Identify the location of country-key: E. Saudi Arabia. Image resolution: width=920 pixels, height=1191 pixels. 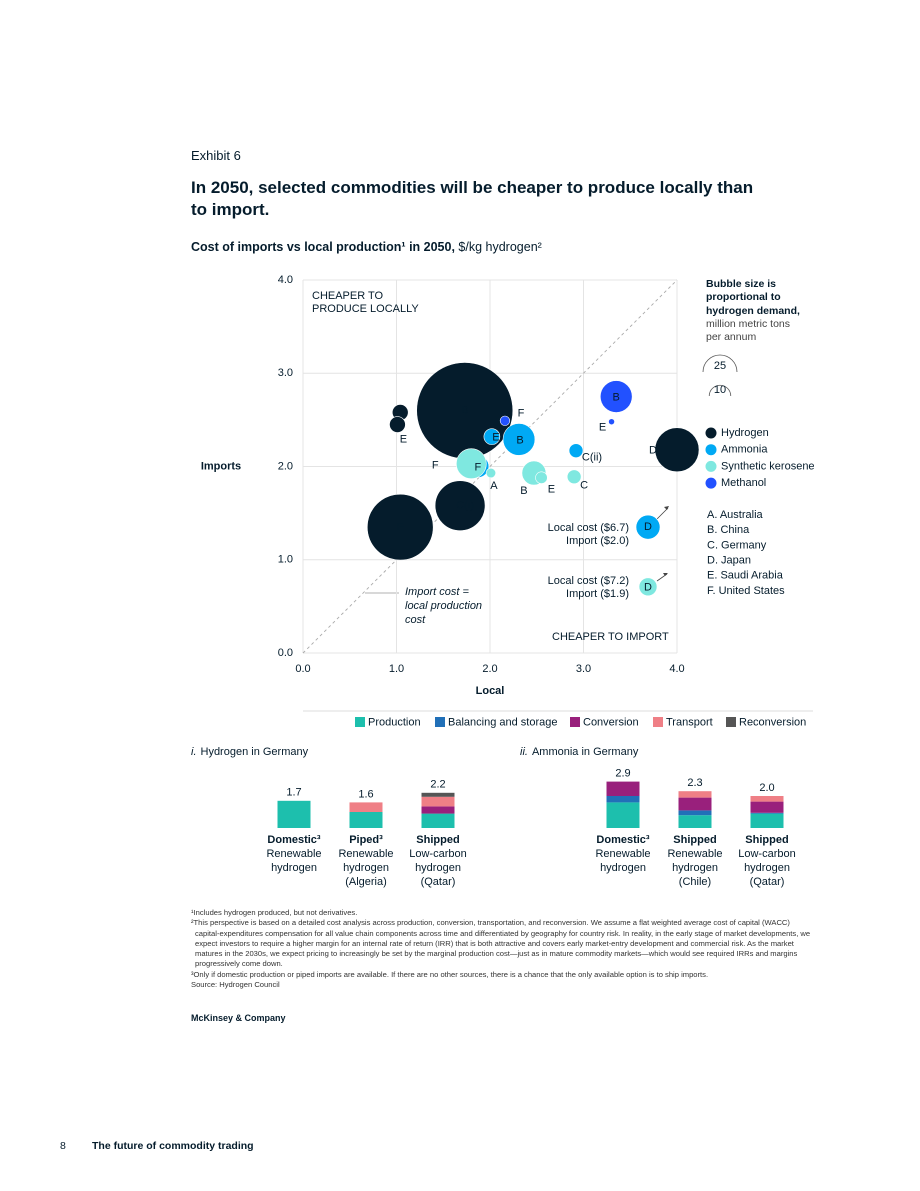
(745, 576).